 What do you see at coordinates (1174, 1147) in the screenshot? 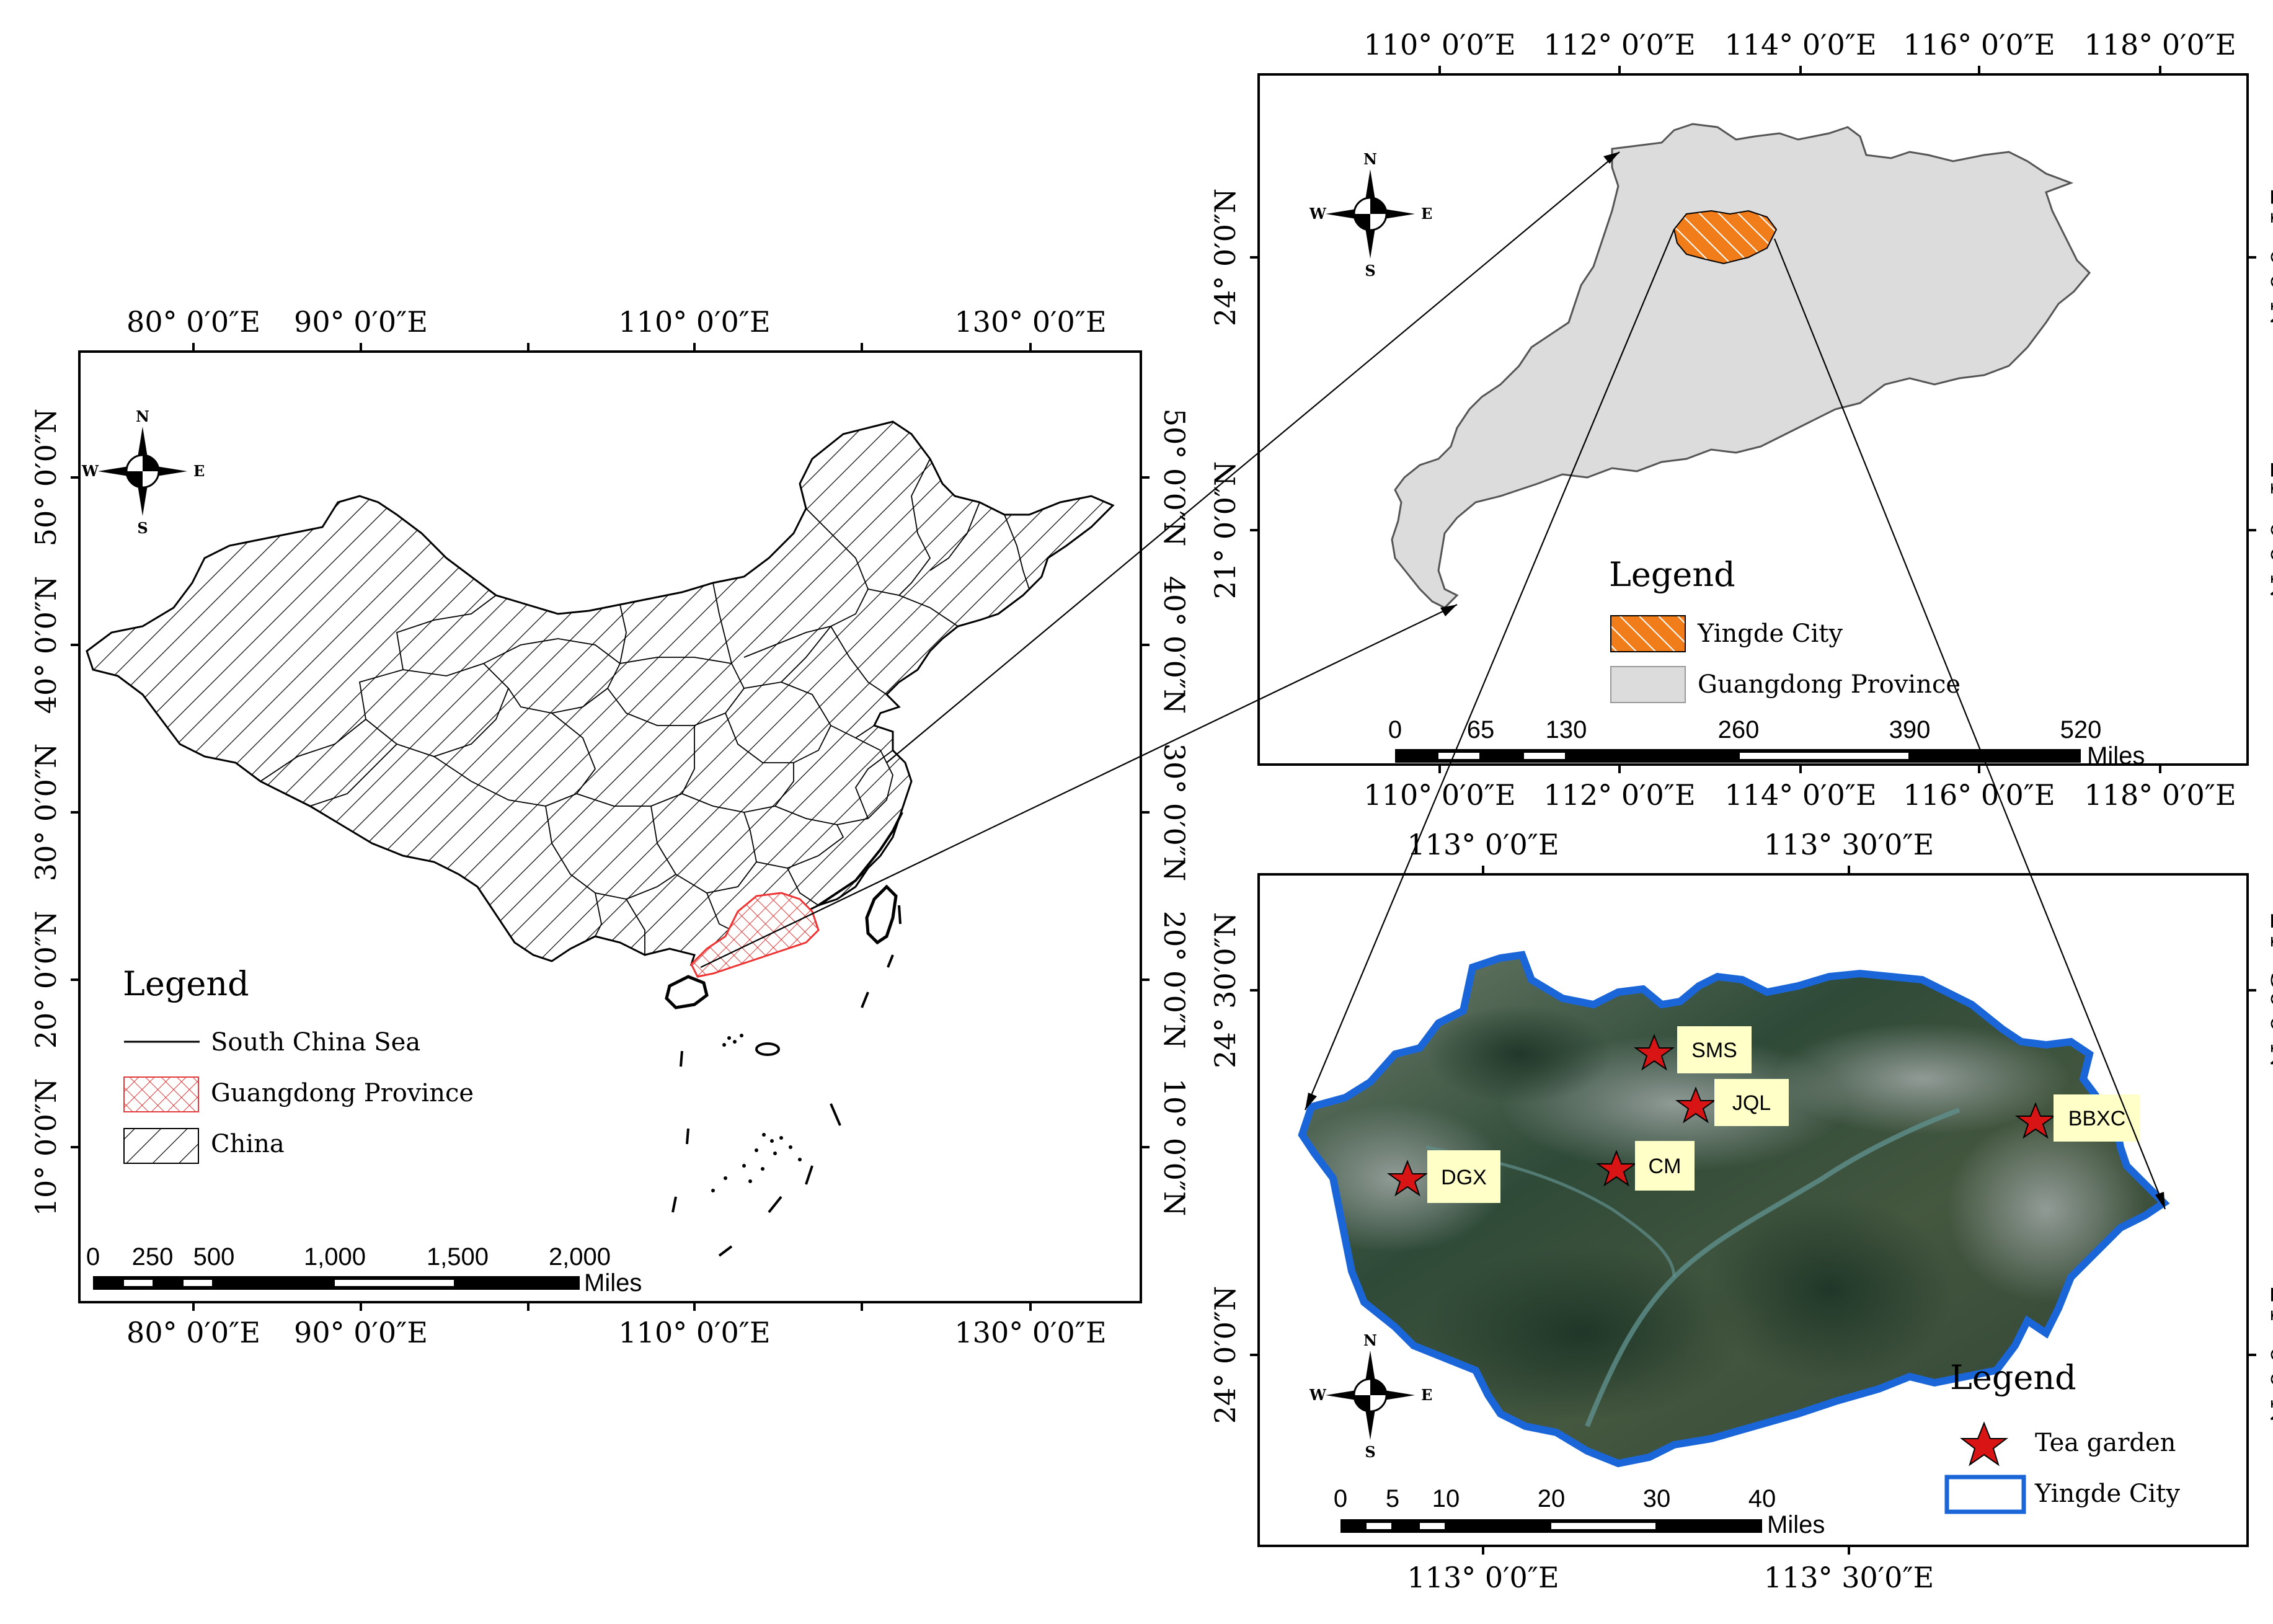
I see `china-right-lat-10: 10° 0′0″N` at bounding box center [1174, 1147].